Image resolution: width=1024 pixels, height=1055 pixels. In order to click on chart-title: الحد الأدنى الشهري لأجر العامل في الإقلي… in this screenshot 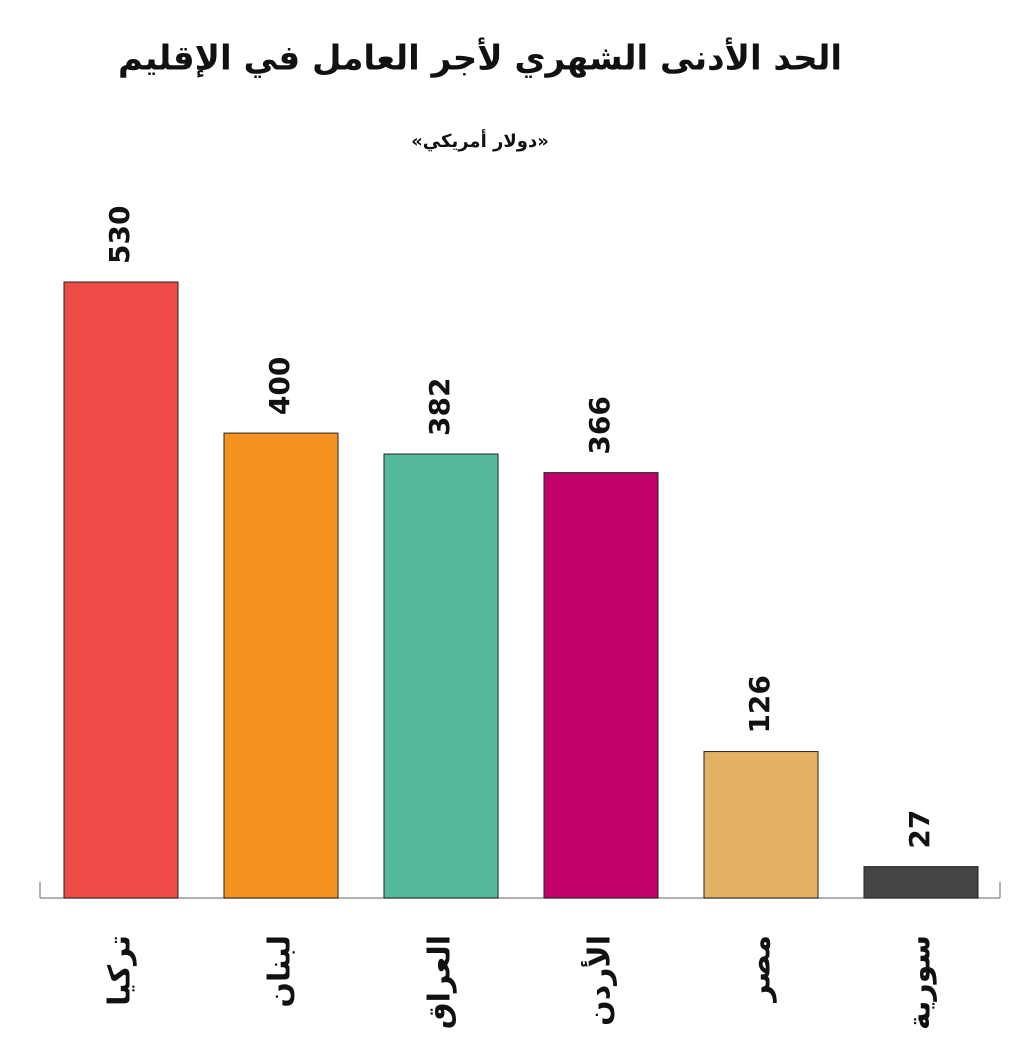, I will do `click(480, 58)`.